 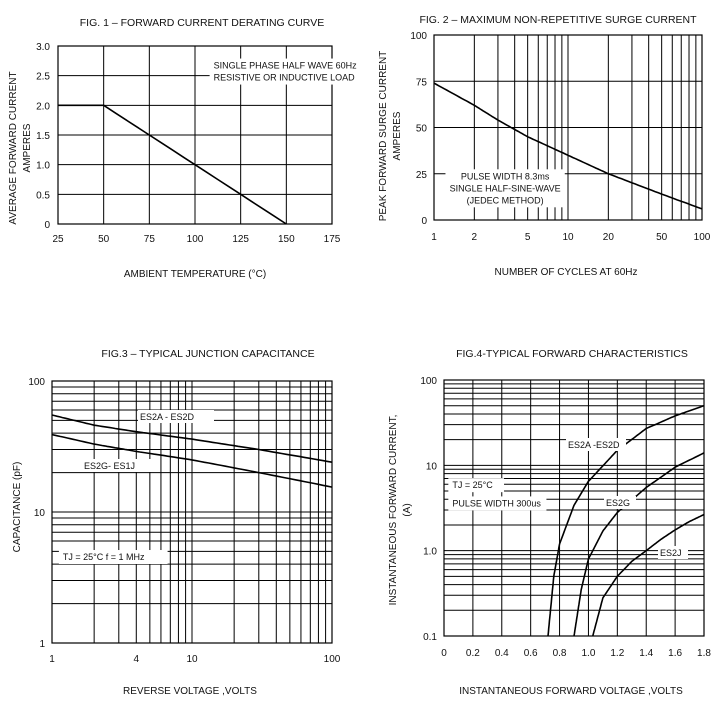 I want to click on fig2-plot-frame, so click(x=568, y=127).